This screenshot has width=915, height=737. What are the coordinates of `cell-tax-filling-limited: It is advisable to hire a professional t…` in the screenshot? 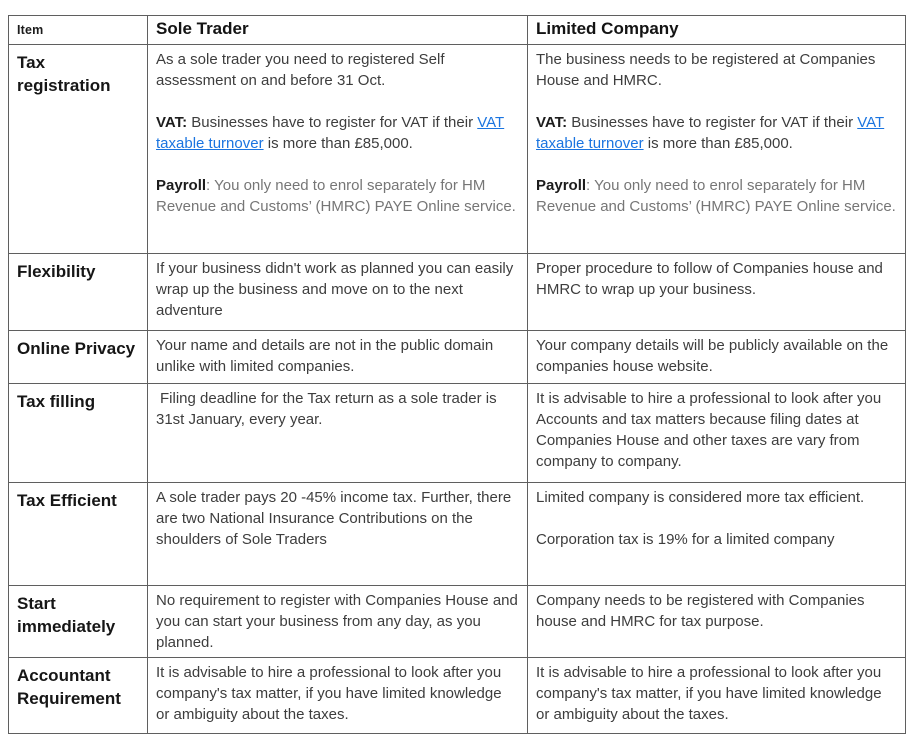 It's located at (717, 433).